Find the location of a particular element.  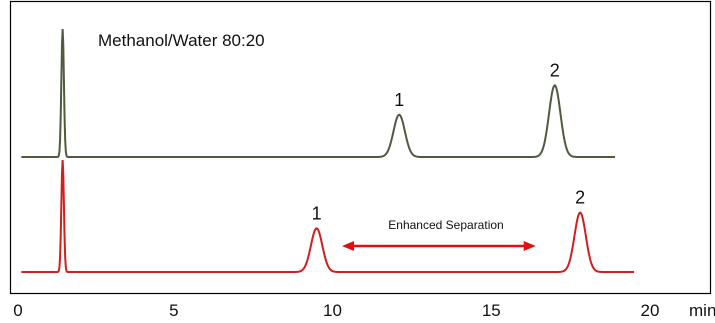

chart-title: Methanol/Water 80:20 is located at coordinates (181, 40).